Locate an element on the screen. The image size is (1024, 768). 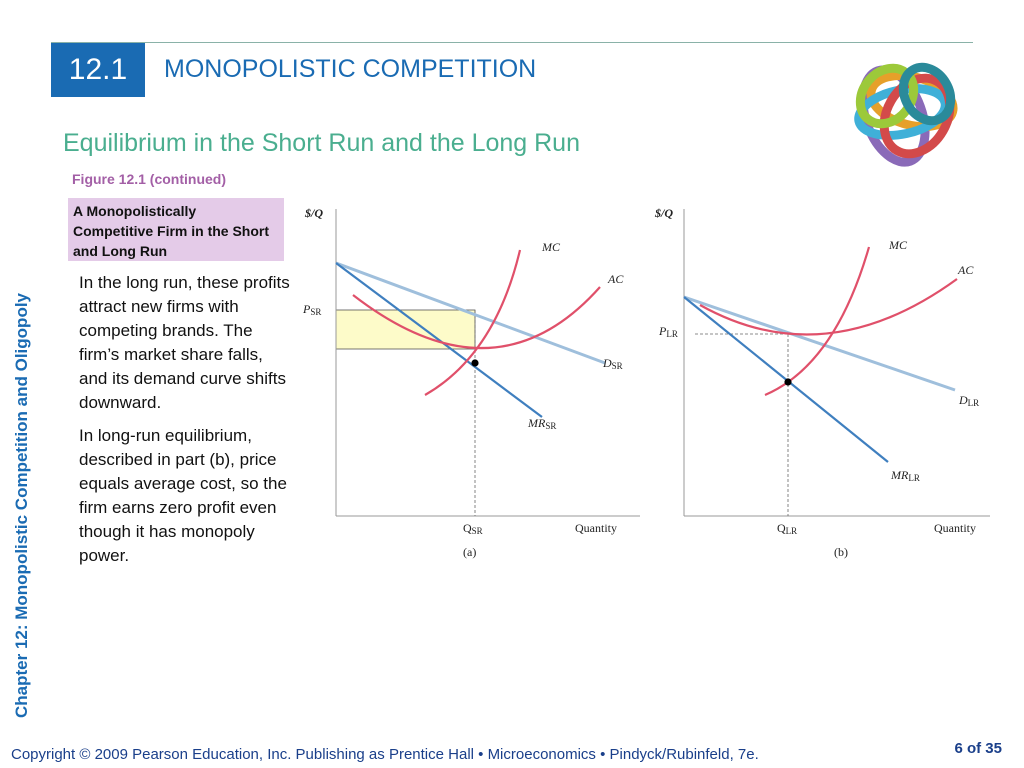
mc-curve-a is located at coordinates (473, 322).